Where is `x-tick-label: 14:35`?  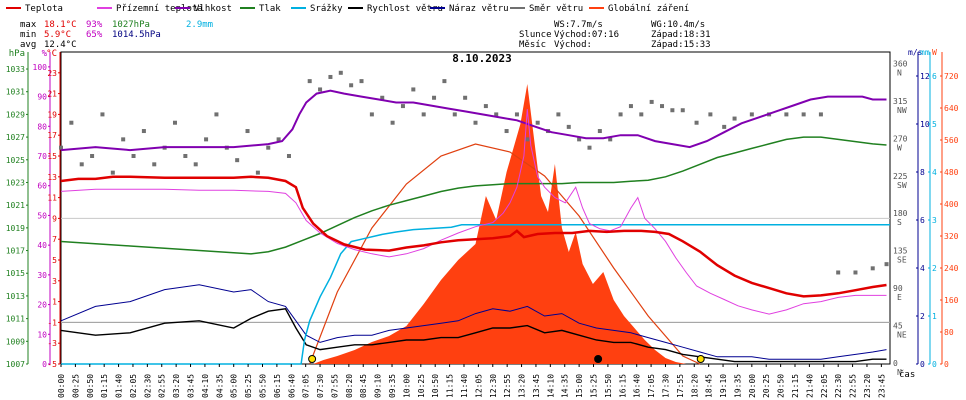
x-tick-label: 14:35 is located at coordinates (565, 386).